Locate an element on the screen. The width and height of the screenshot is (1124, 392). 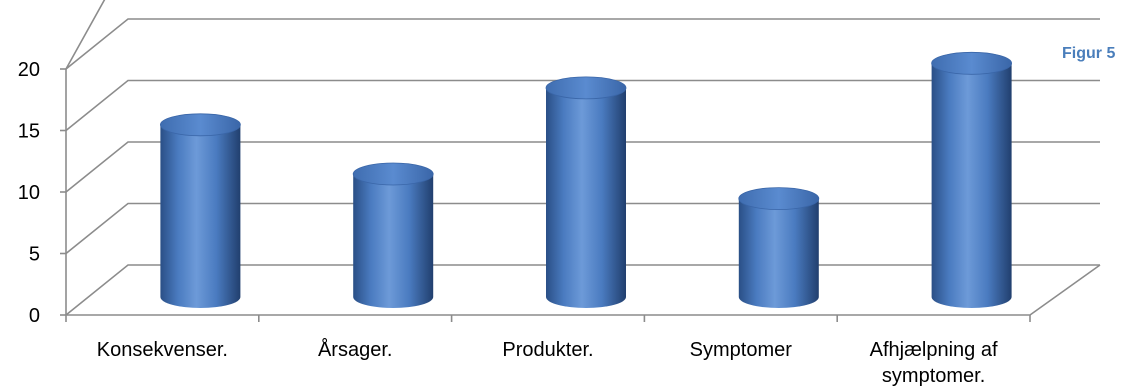
x-tick-label: Symptomer is located at coordinates (741, 350).